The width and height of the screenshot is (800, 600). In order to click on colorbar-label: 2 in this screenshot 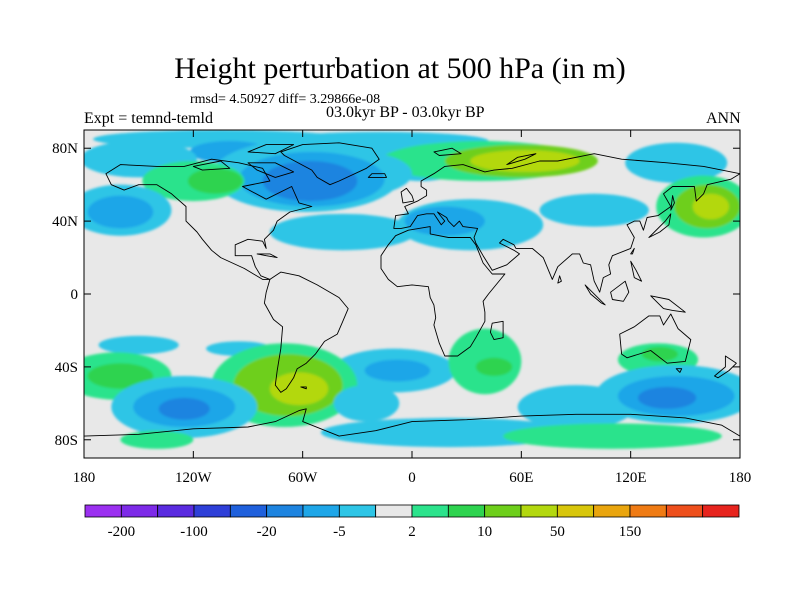, I will do `click(412, 532)`.